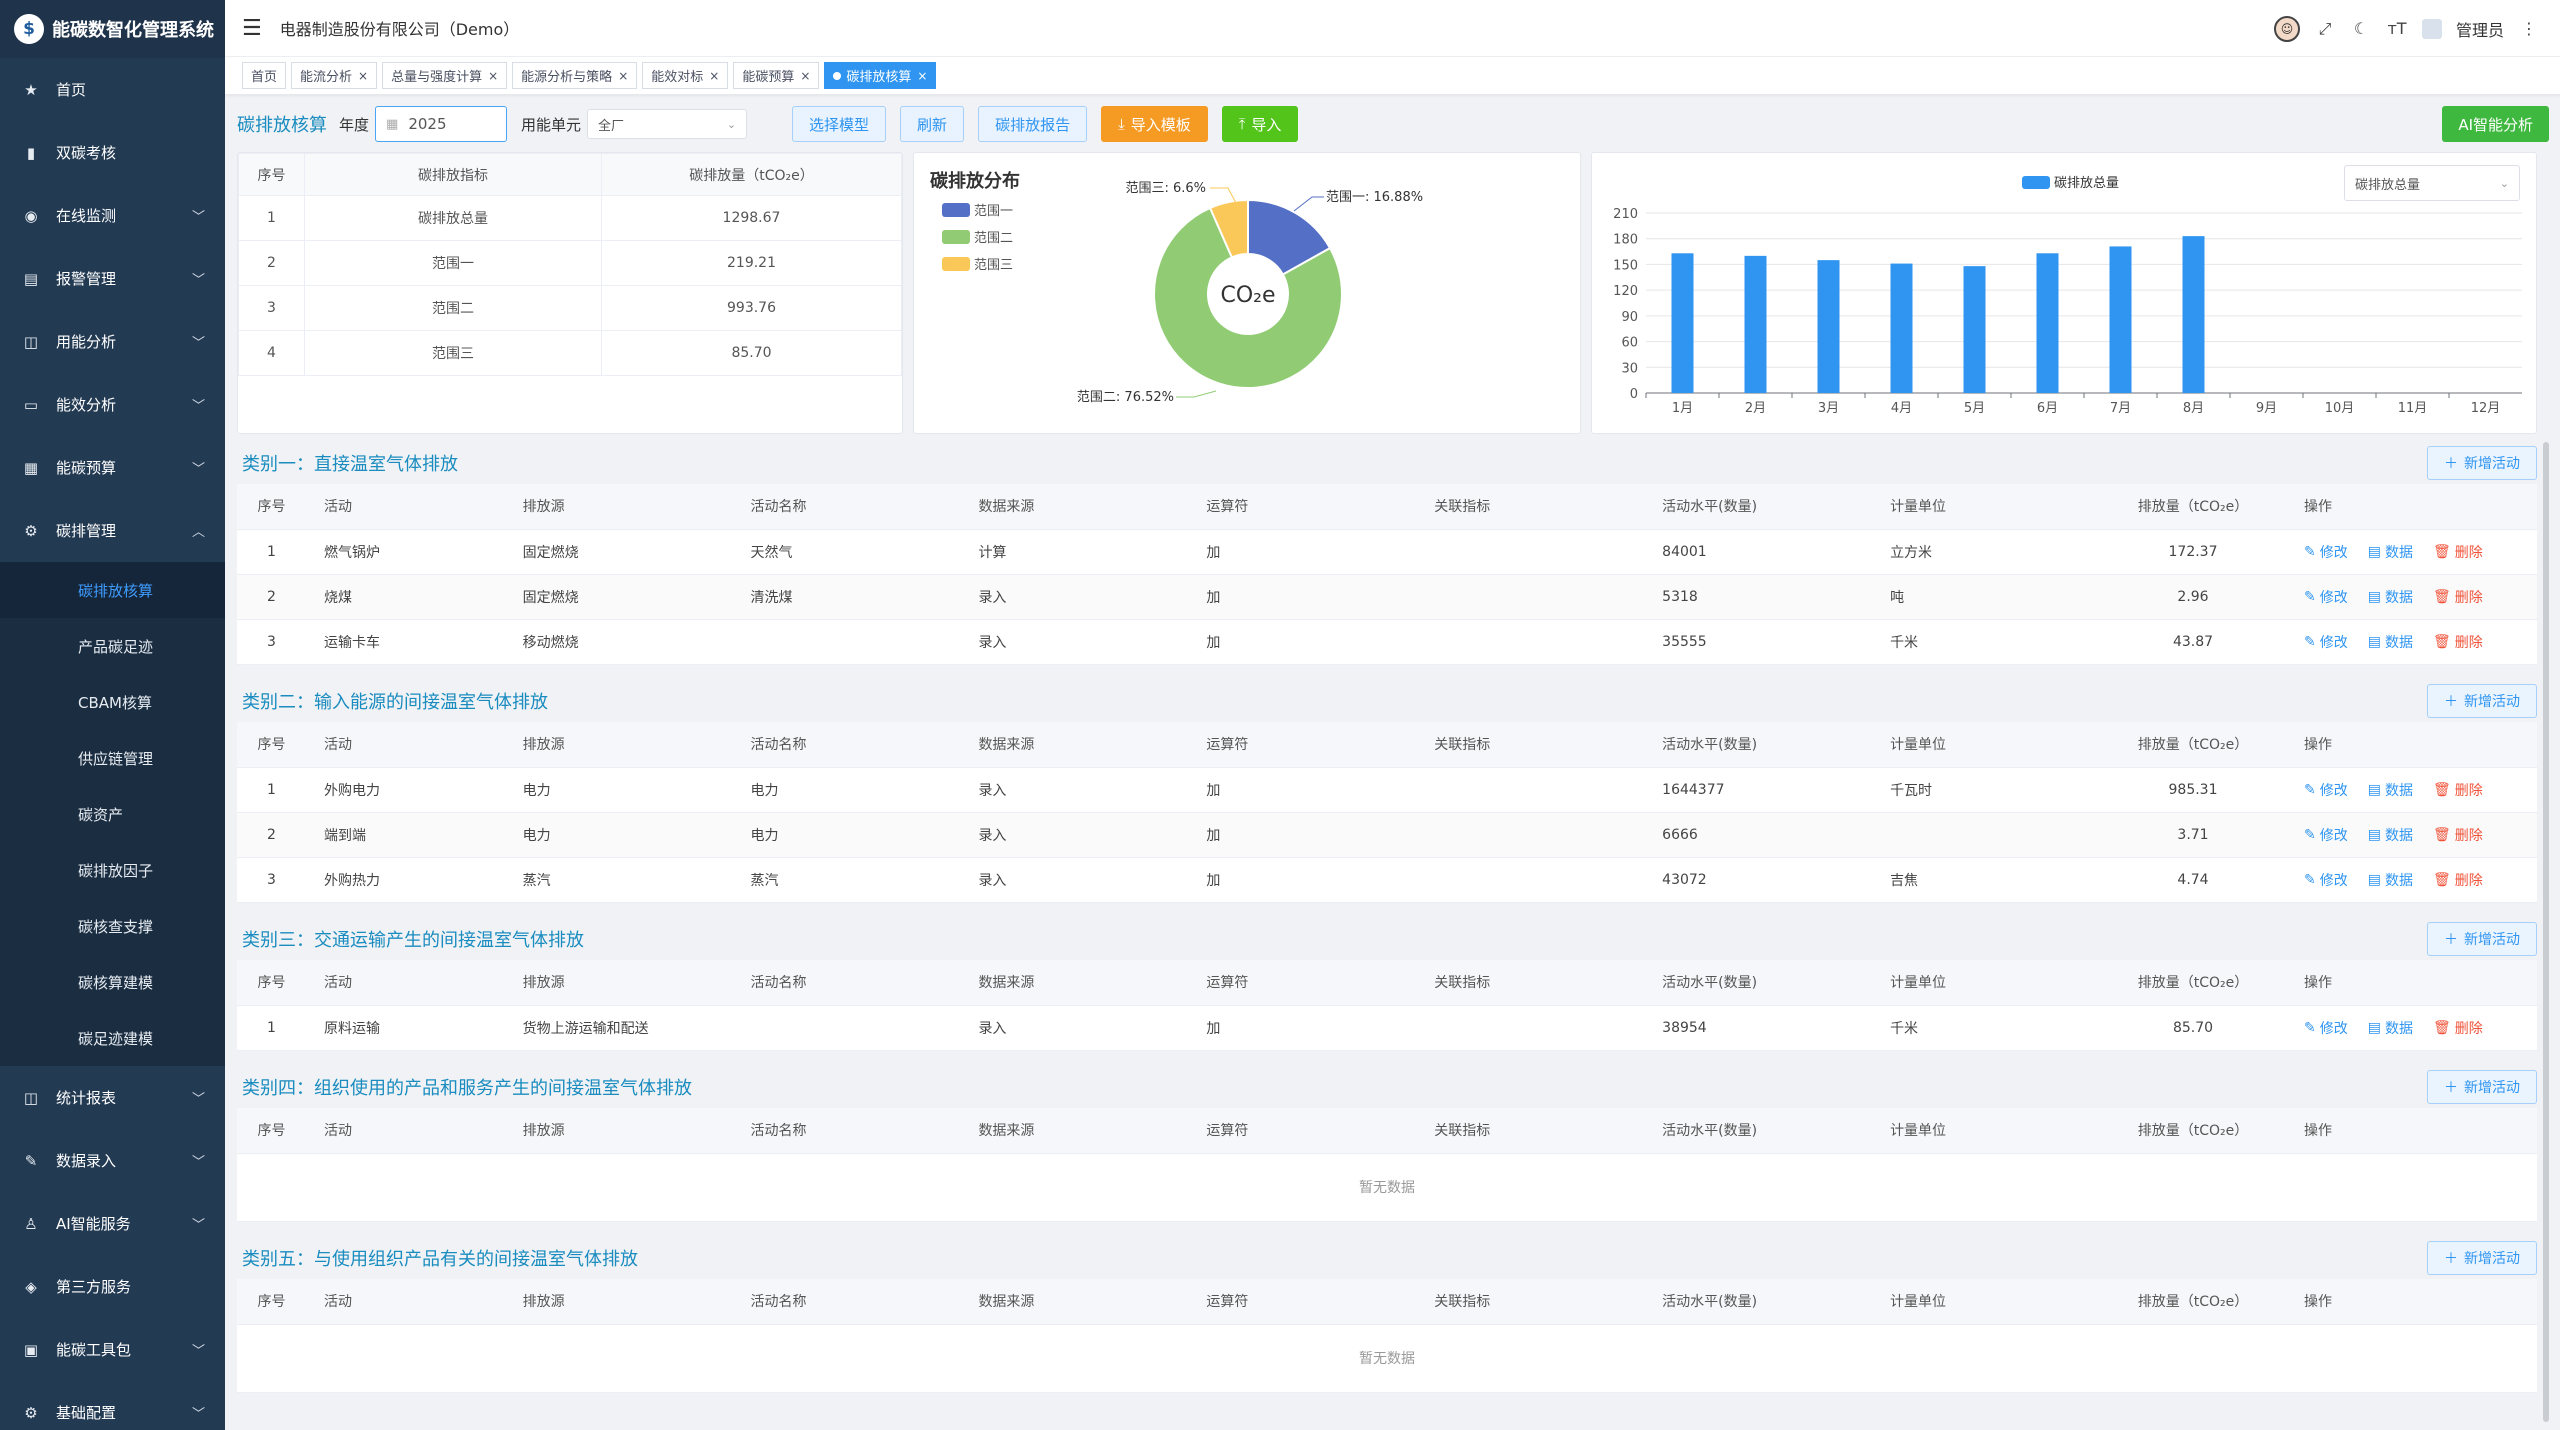  Describe the element at coordinates (618, 552) in the screenshot. I see `table-cell: 固定燃烧` at that location.